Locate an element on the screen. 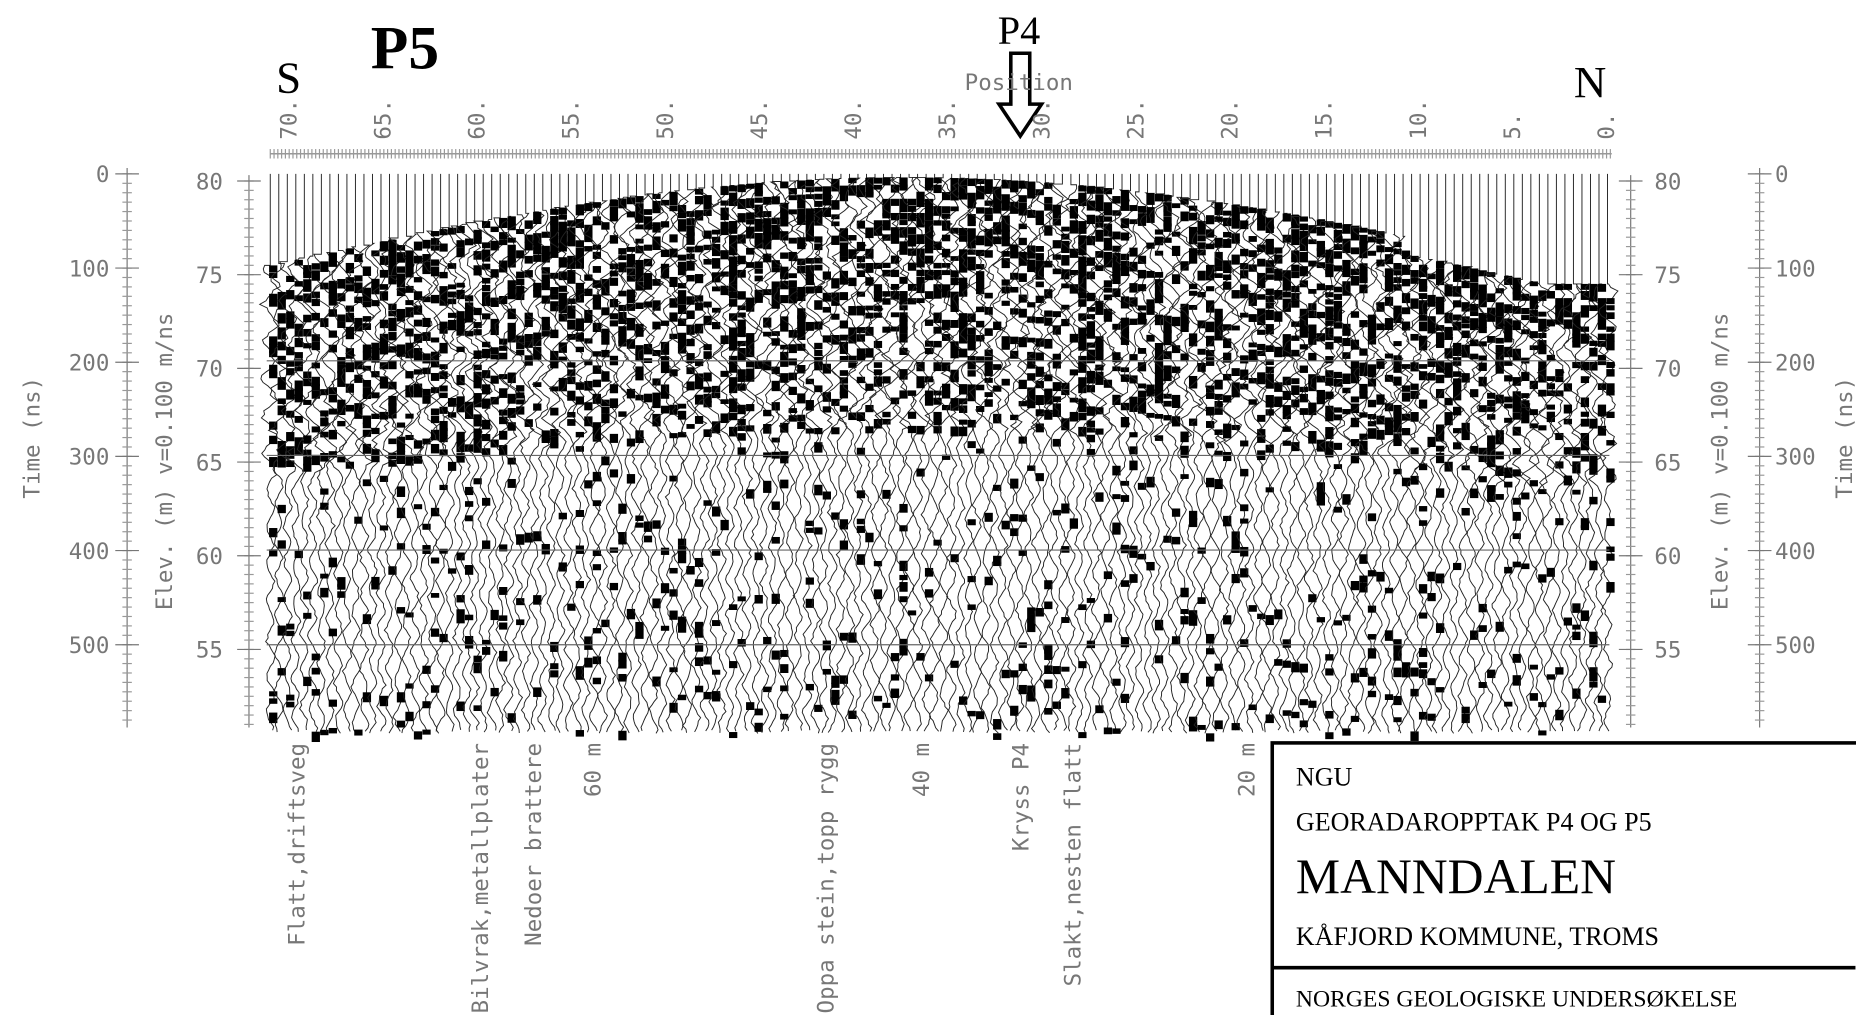  crossing-label: P4 is located at coordinates (1019, 30).